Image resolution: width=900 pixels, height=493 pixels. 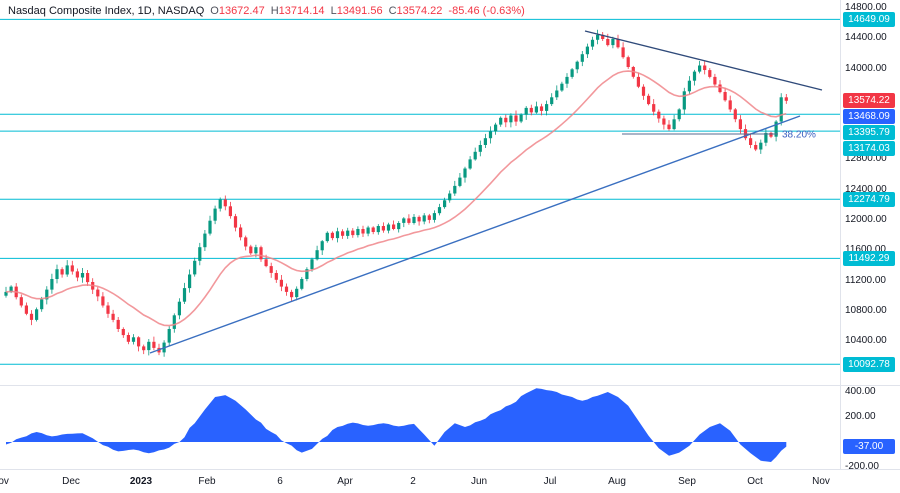 What do you see at coordinates (71, 481) in the screenshot?
I see `time-label: Dec` at bounding box center [71, 481].